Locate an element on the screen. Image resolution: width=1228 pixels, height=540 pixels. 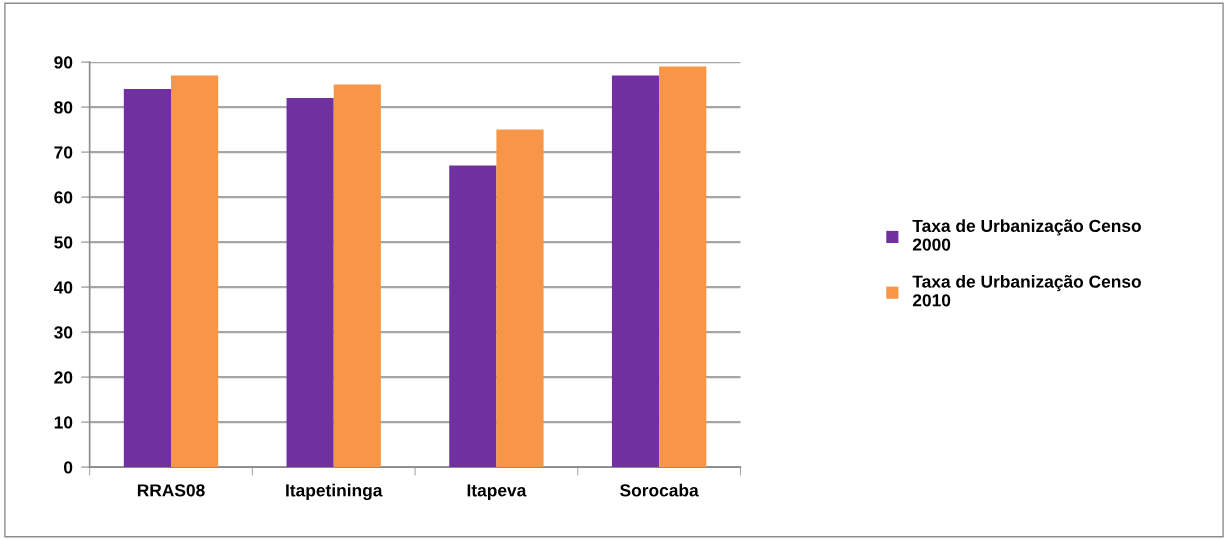
x-tick-label: RRAS08 is located at coordinates (171, 490).